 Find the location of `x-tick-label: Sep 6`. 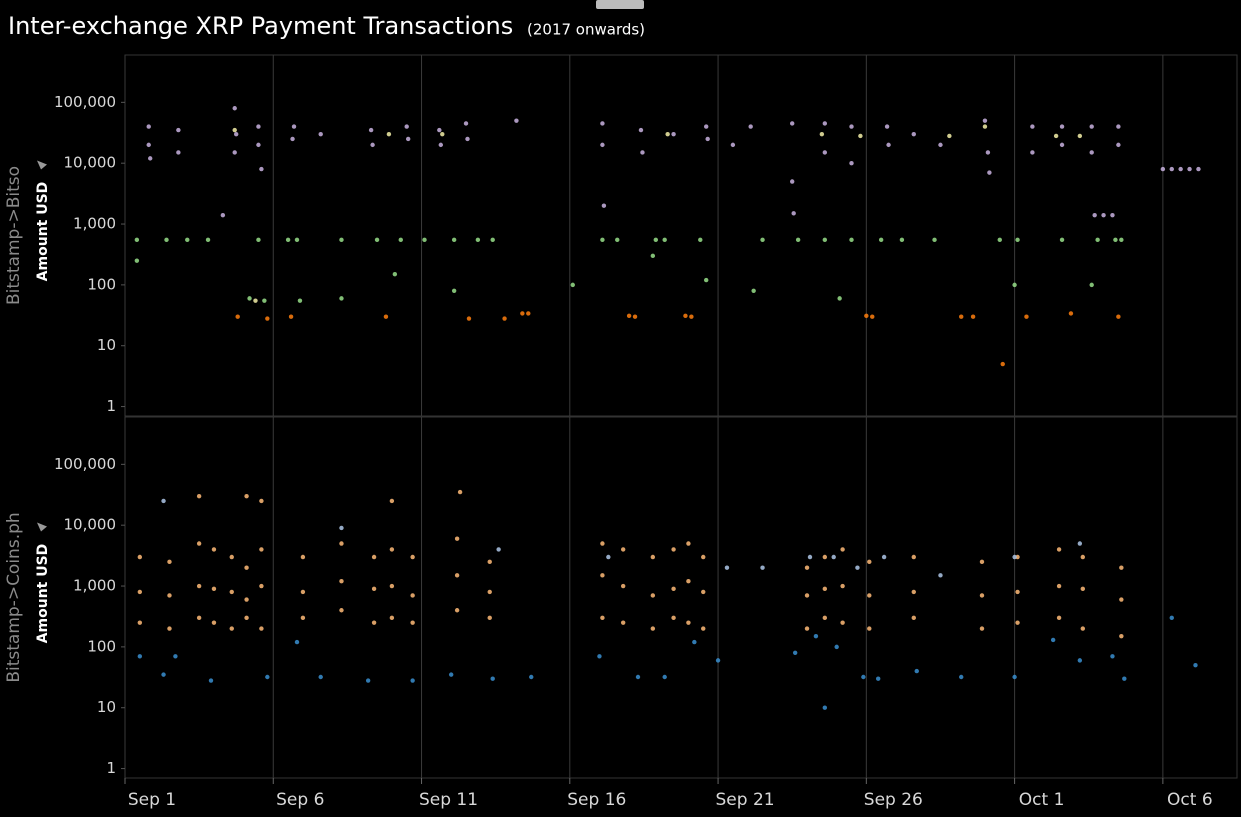

x-tick-label: Sep 6 is located at coordinates (300, 800).